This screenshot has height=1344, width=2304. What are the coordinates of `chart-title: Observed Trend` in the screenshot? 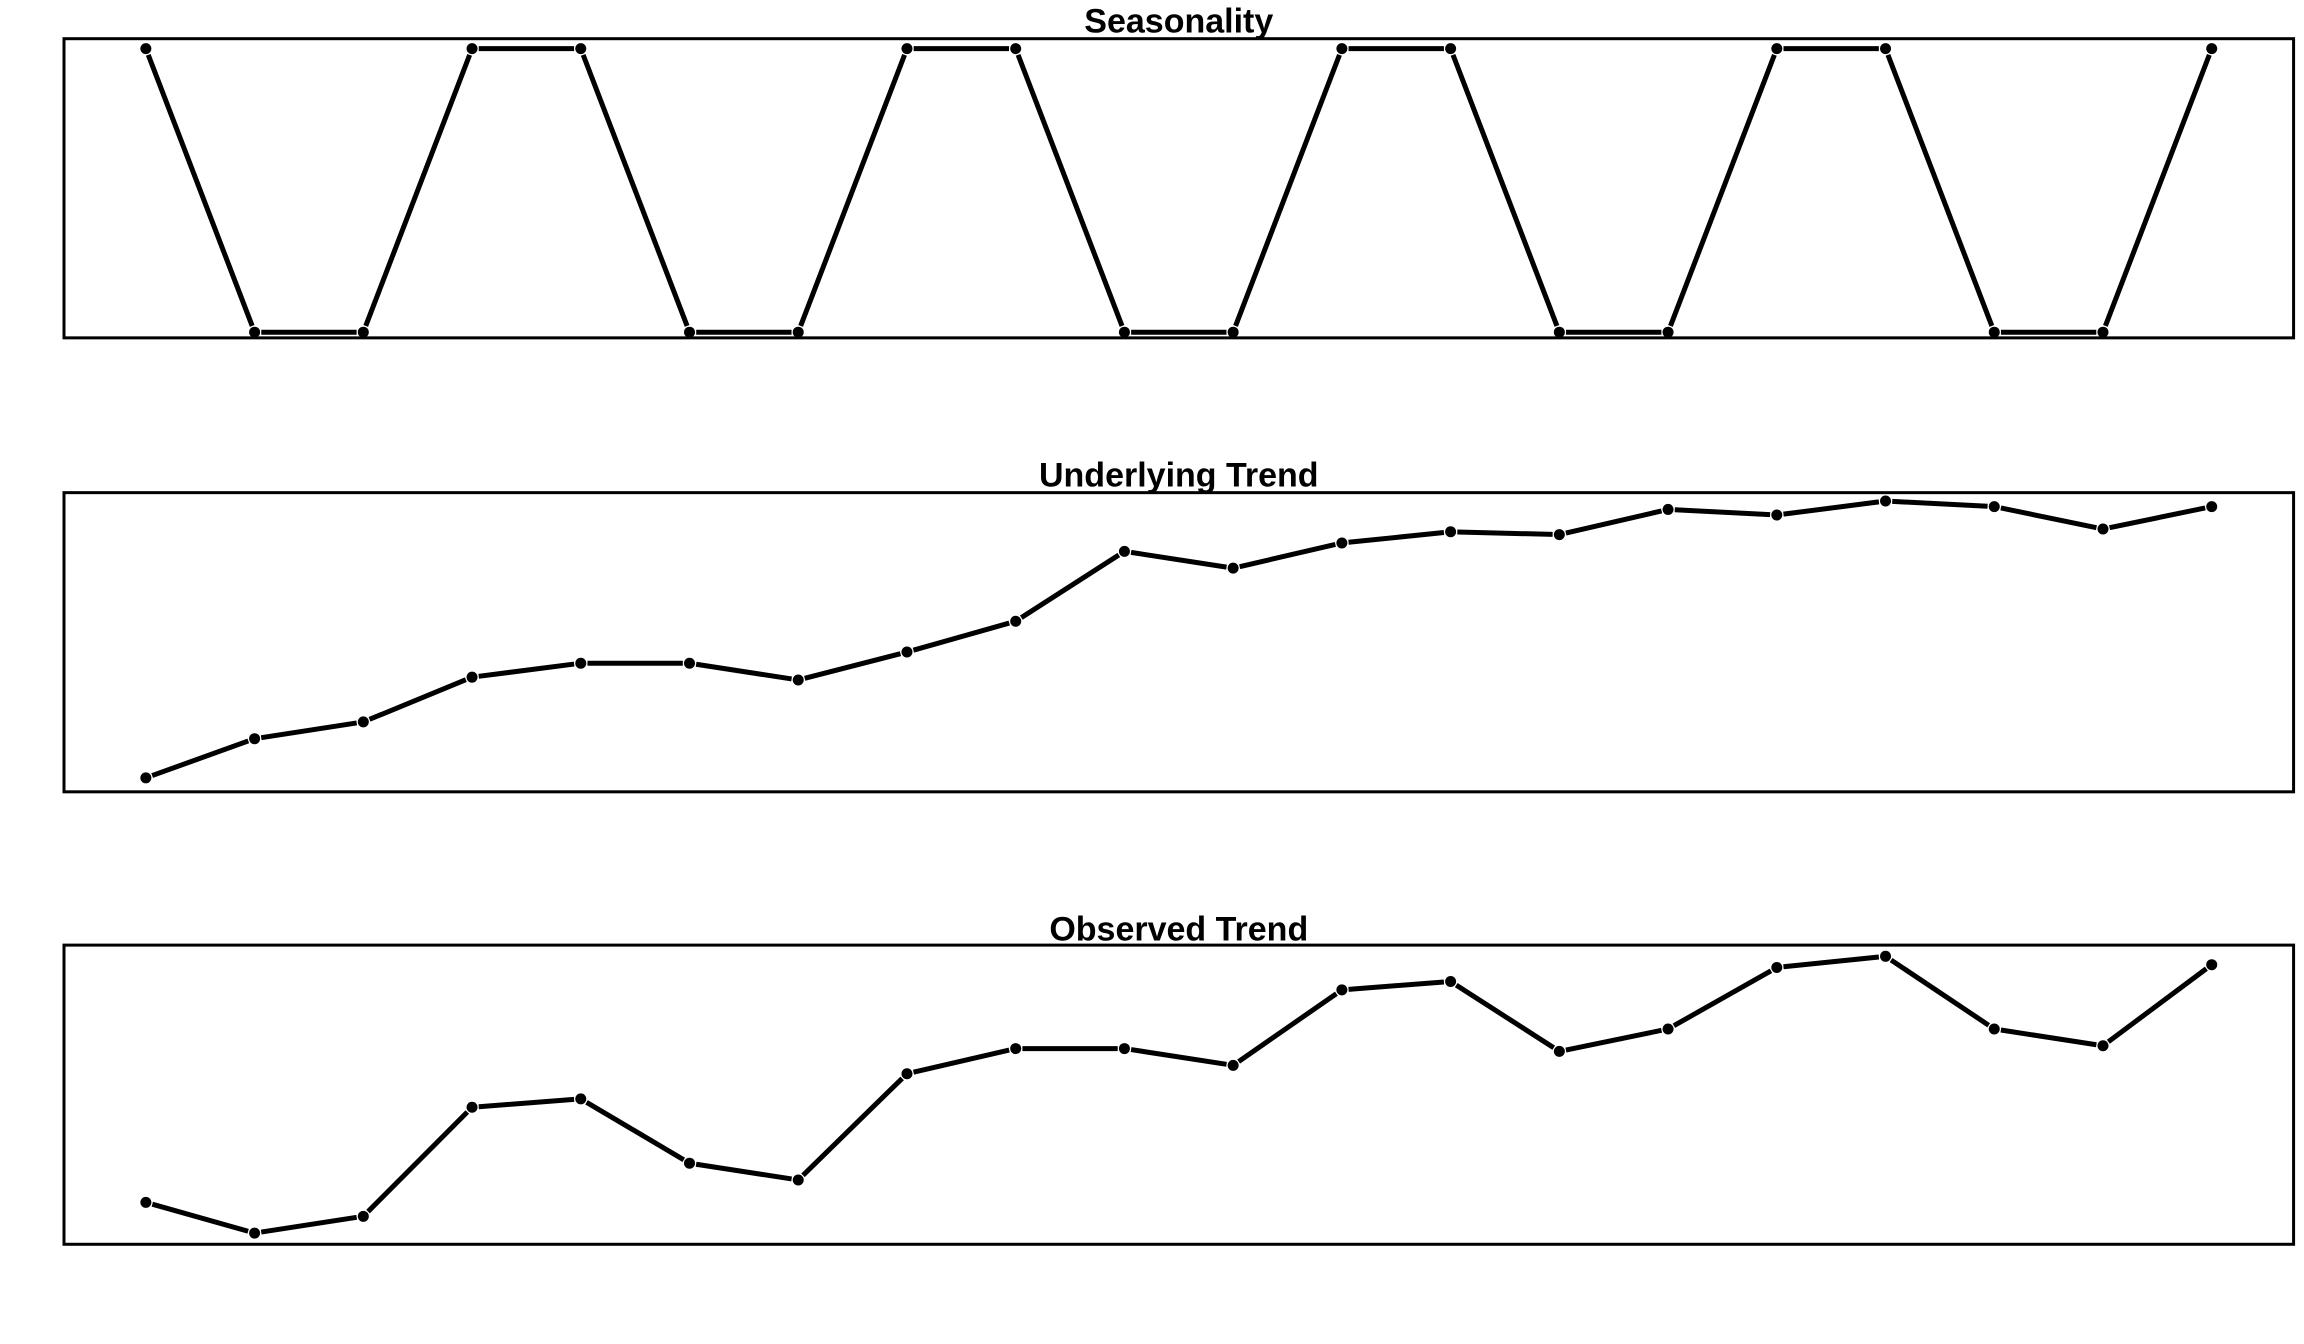 It's located at (1178, 930).